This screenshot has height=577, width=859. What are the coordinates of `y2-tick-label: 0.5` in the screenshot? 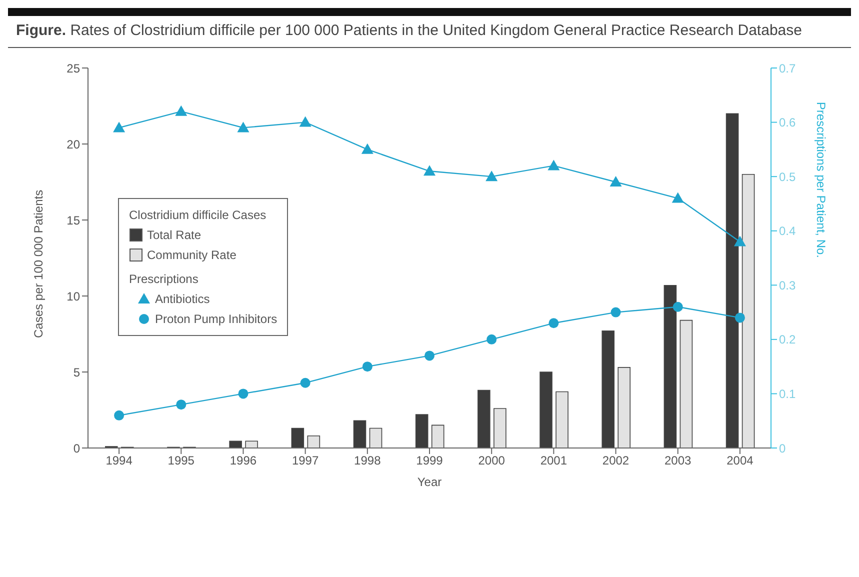 It's located at (787, 177).